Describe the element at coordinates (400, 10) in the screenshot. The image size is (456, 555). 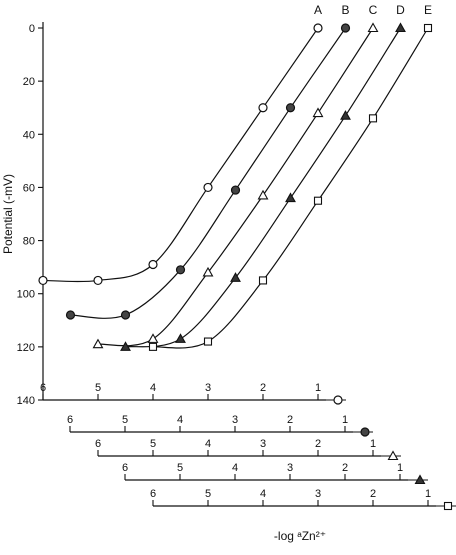
I see `series-label-D: D` at that location.